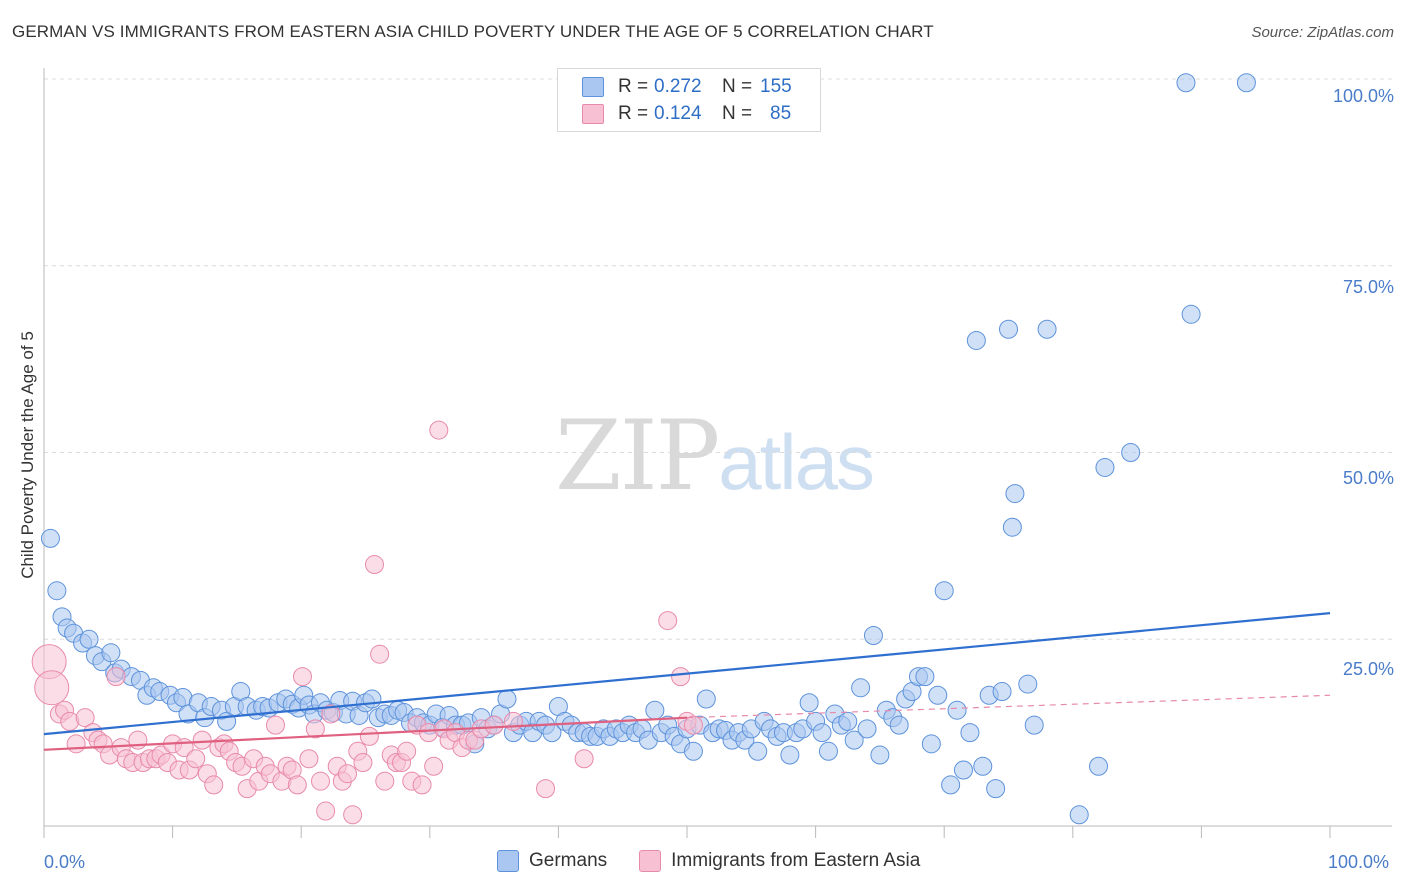  Describe the element at coordinates (678, 86) in the screenshot. I see `legend-r-value: 0.272` at that location.